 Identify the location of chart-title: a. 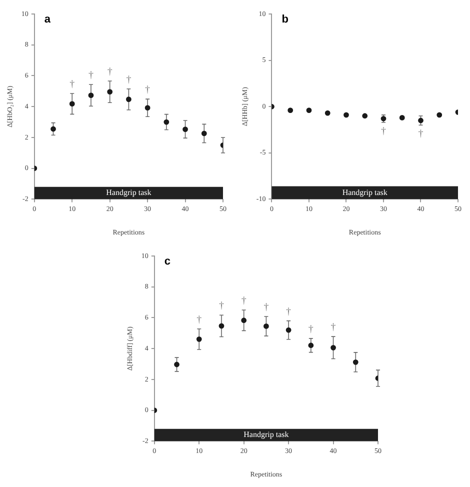
(48, 20).